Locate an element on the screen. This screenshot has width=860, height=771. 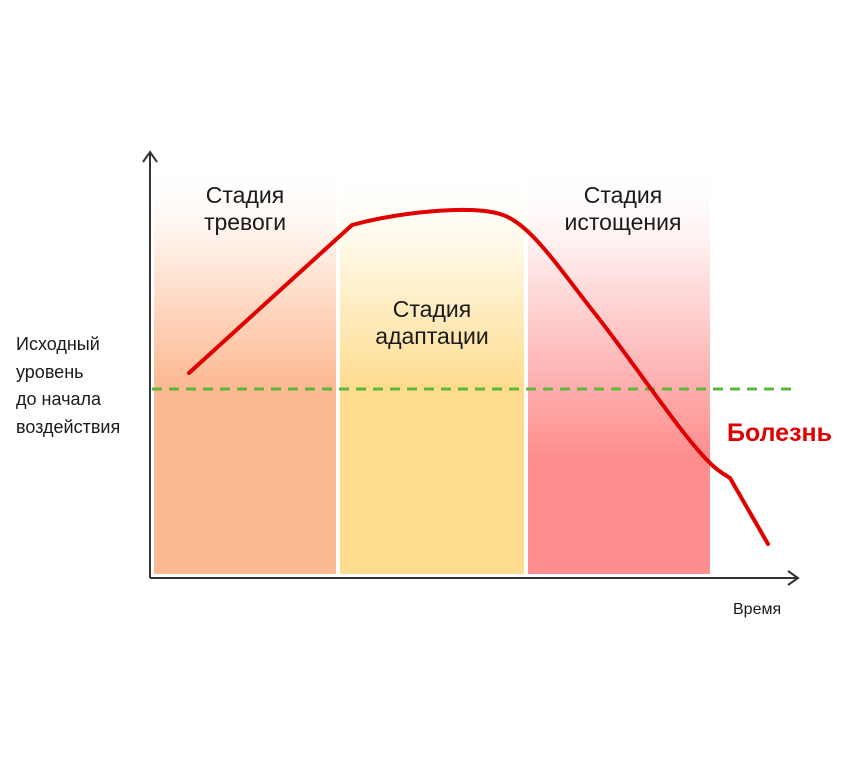
x-axis-arrow-icon is located at coordinates (793, 578).